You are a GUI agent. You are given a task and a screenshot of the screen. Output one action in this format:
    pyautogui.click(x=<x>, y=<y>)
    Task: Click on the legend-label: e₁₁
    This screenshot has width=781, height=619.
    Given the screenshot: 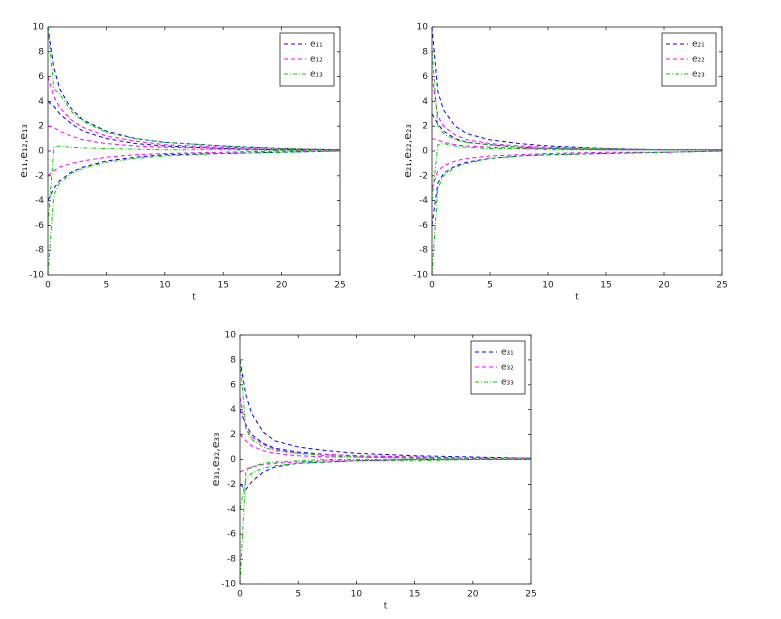 What is the action you would take?
    pyautogui.click(x=316, y=45)
    